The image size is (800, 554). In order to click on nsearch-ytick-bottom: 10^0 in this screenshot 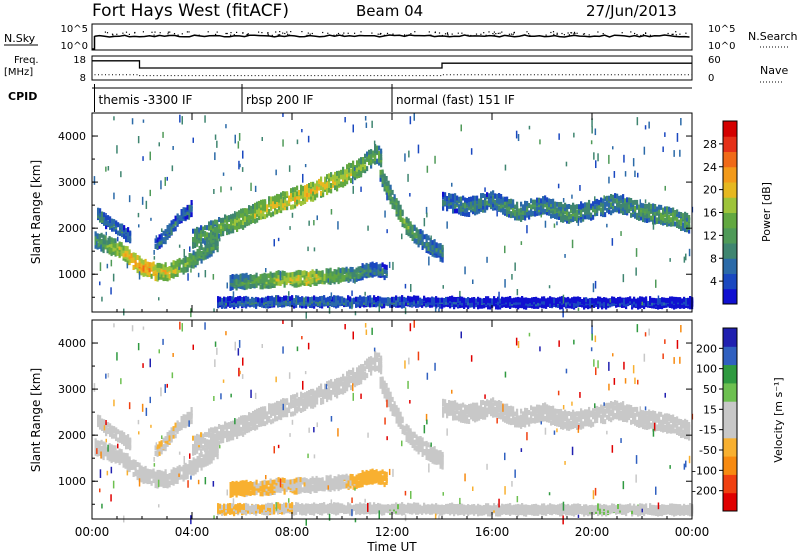, I will do `click(721, 46)`.